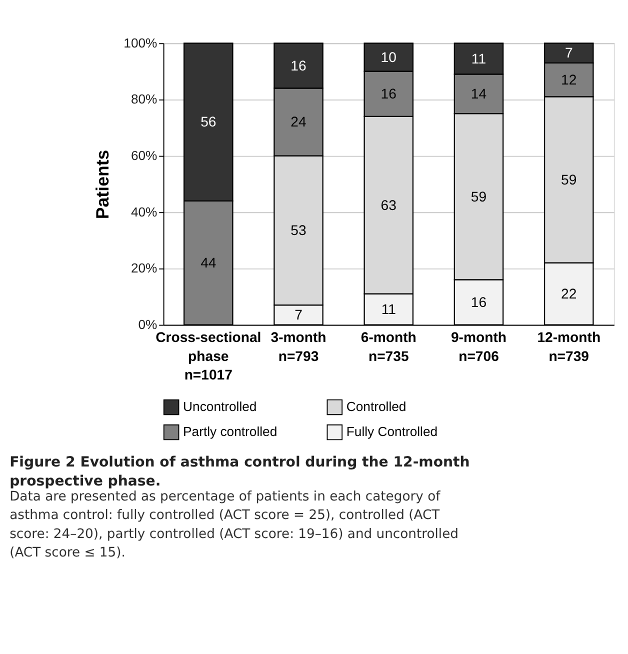 This screenshot has height=654, width=628. Describe the element at coordinates (376, 406) in the screenshot. I see `legend-label: Controlled` at that location.